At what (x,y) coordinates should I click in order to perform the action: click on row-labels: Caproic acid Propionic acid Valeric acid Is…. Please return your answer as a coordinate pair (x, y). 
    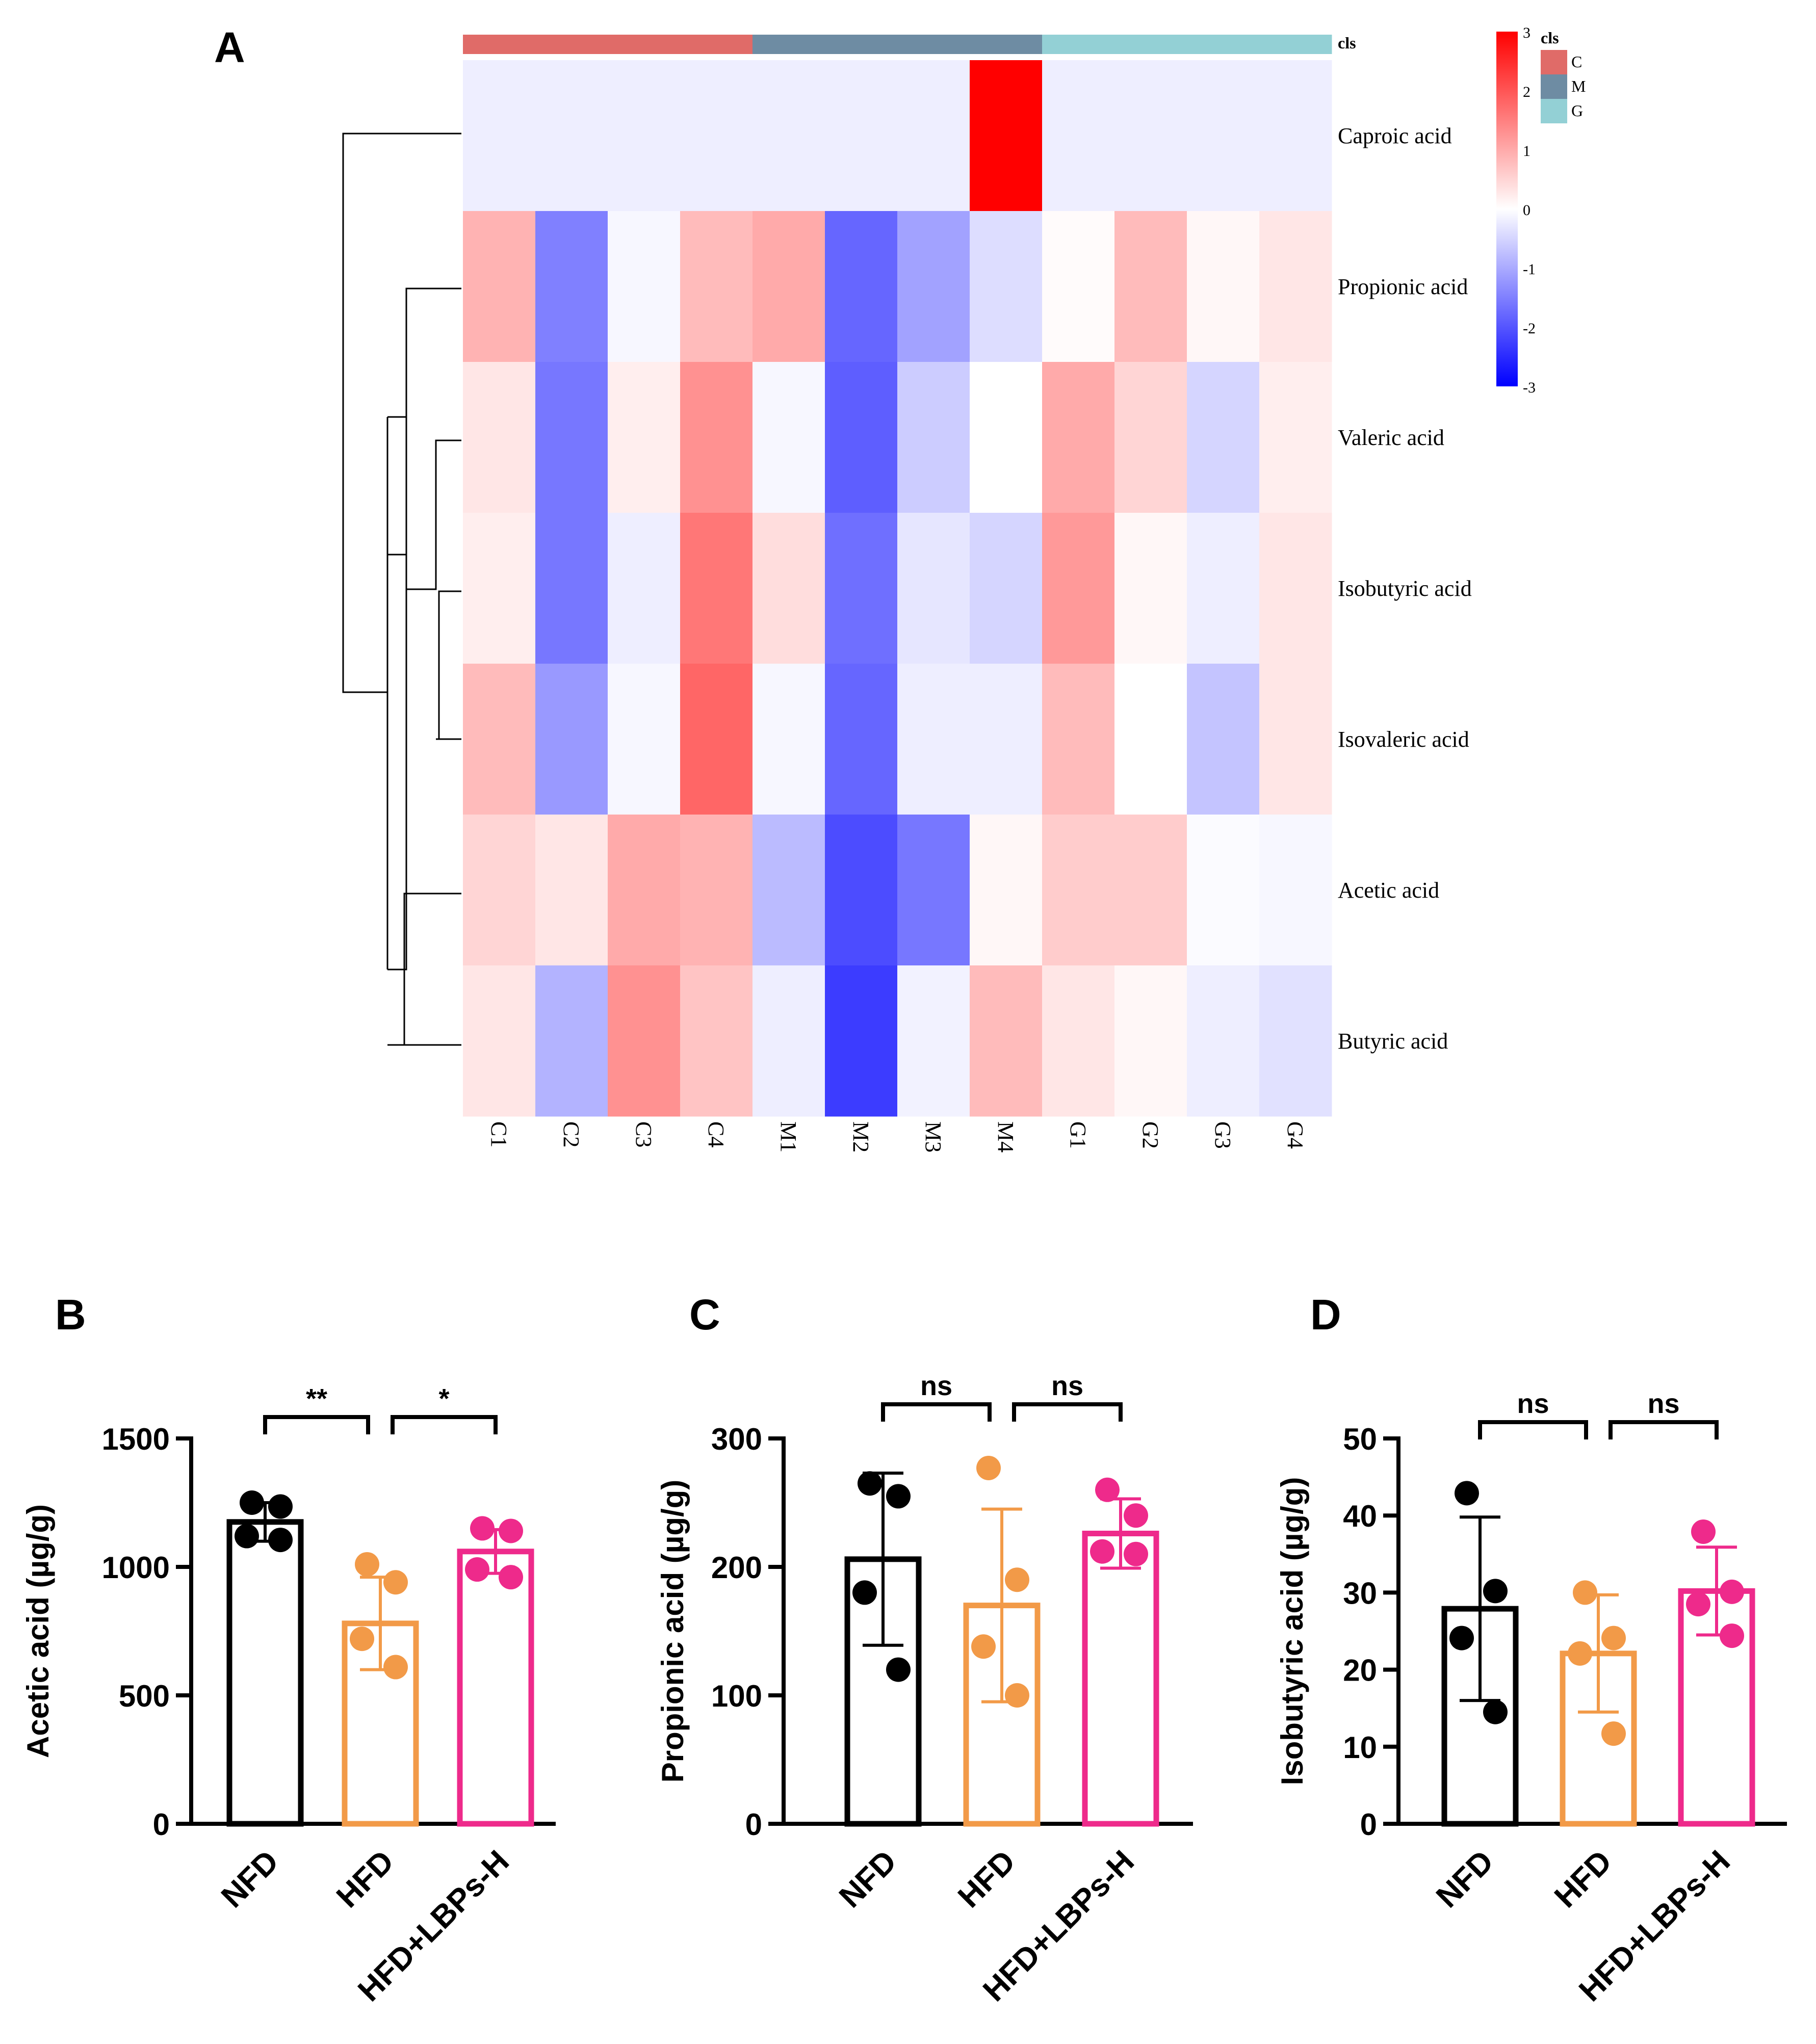
    Looking at the image, I should click on (1405, 588).